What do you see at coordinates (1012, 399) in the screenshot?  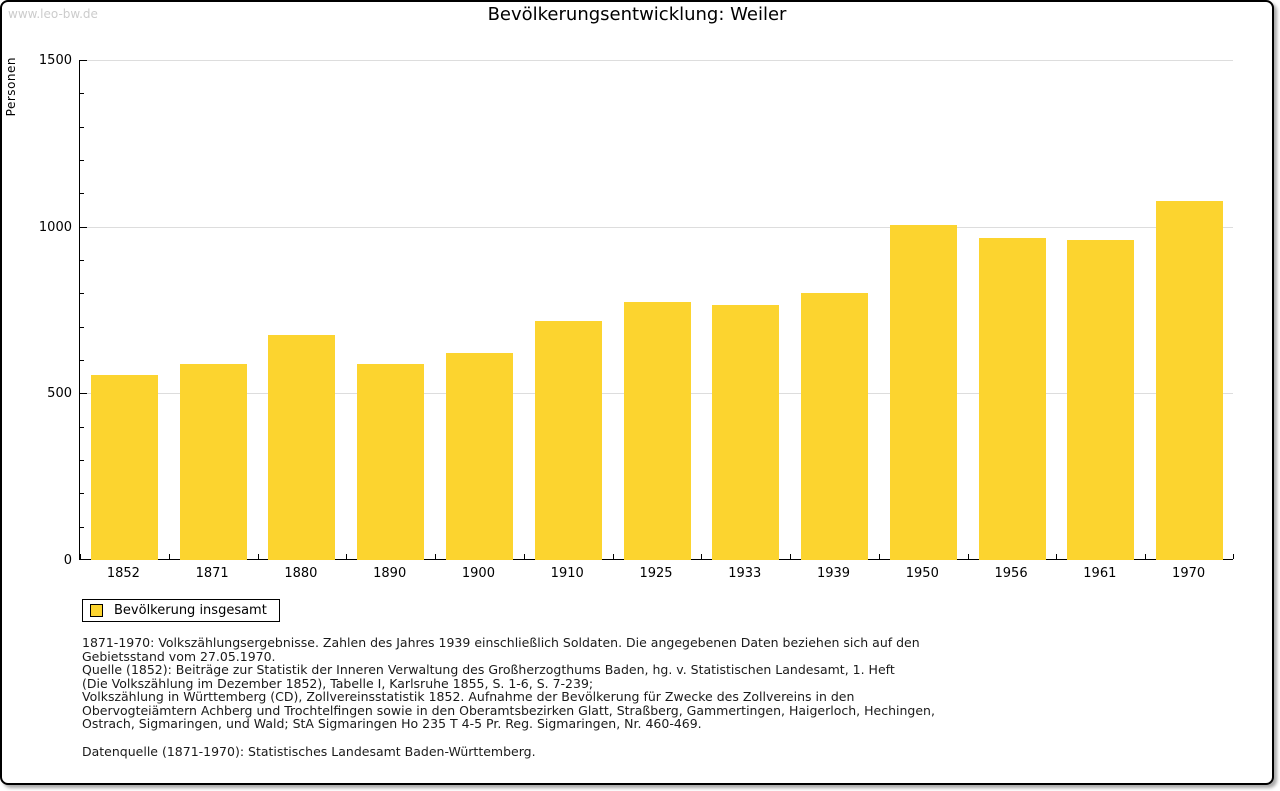 I see `bar-1956` at bounding box center [1012, 399].